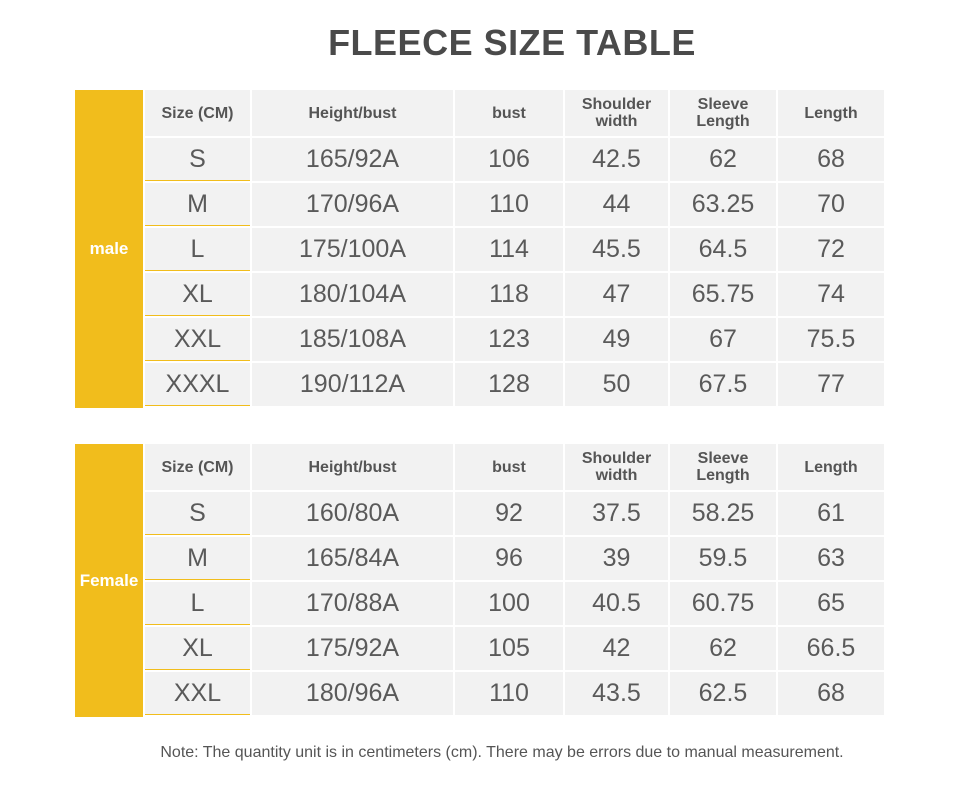 This screenshot has width=960, height=800. I want to click on data-cell: 40.5, so click(616, 603).